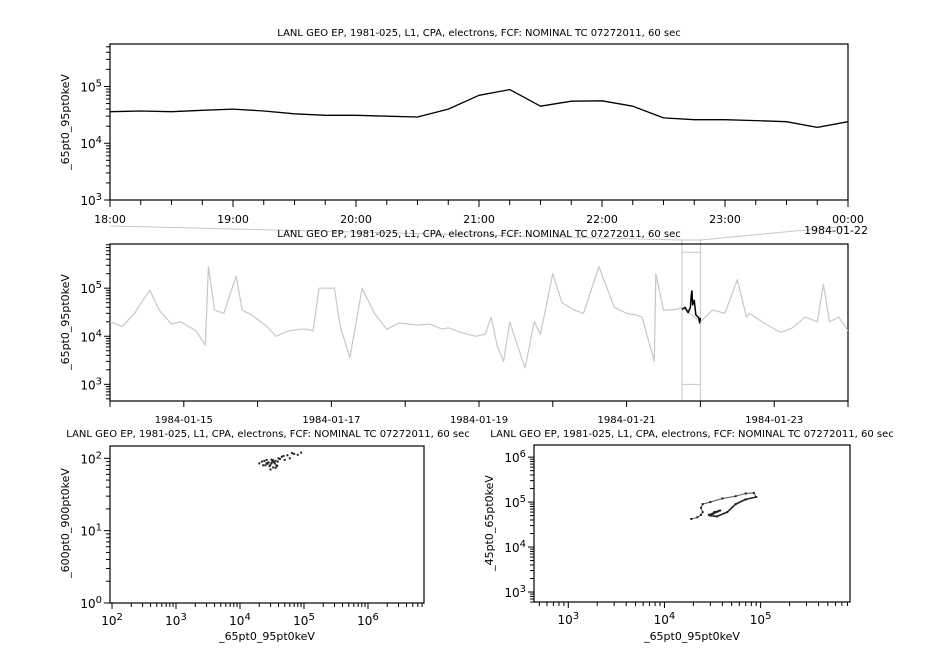 This screenshot has height=651, width=926. What do you see at coordinates (110, 219) in the screenshot?
I see `x-tick-label: 18:00` at bounding box center [110, 219].